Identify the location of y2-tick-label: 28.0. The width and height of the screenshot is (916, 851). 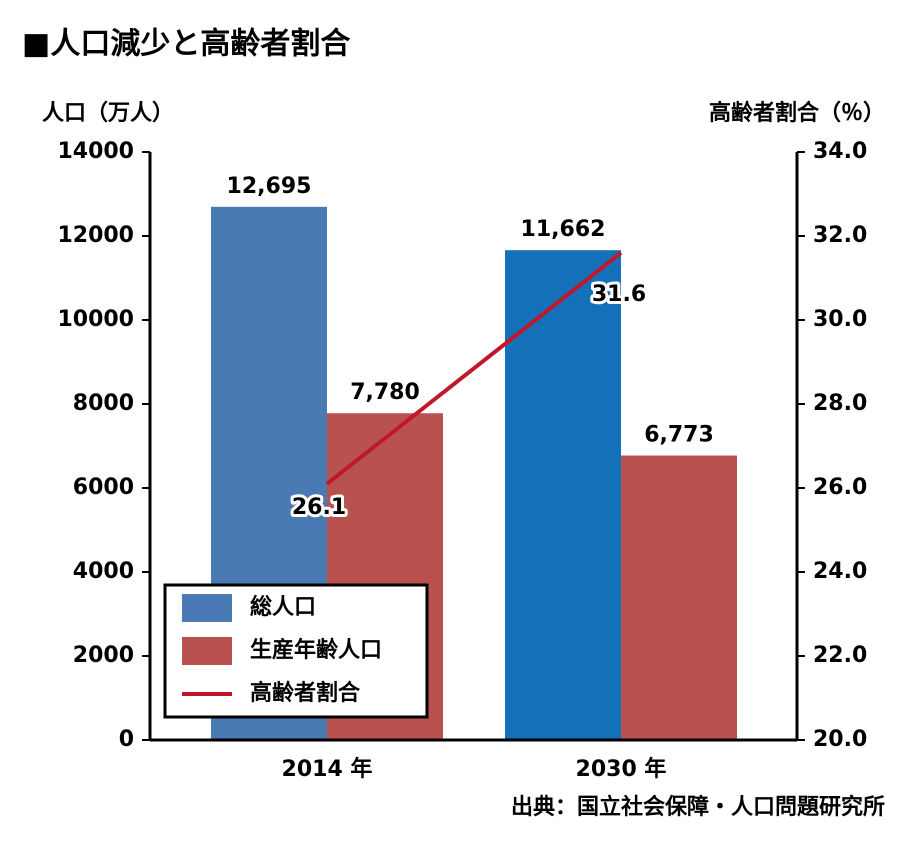
(840, 403).